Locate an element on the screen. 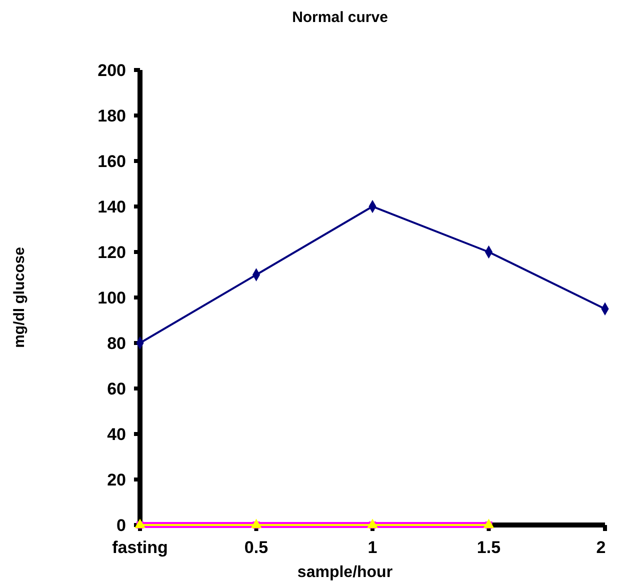 This screenshot has height=582, width=619. y-tick-label: 80 is located at coordinates (116, 343).